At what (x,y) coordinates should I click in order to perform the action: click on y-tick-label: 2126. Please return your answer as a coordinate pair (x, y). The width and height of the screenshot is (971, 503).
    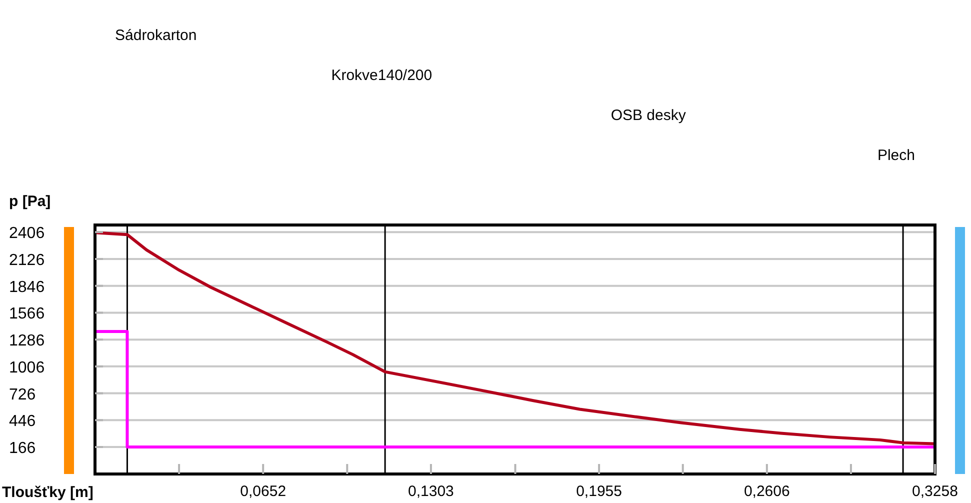
    Looking at the image, I should click on (27, 260).